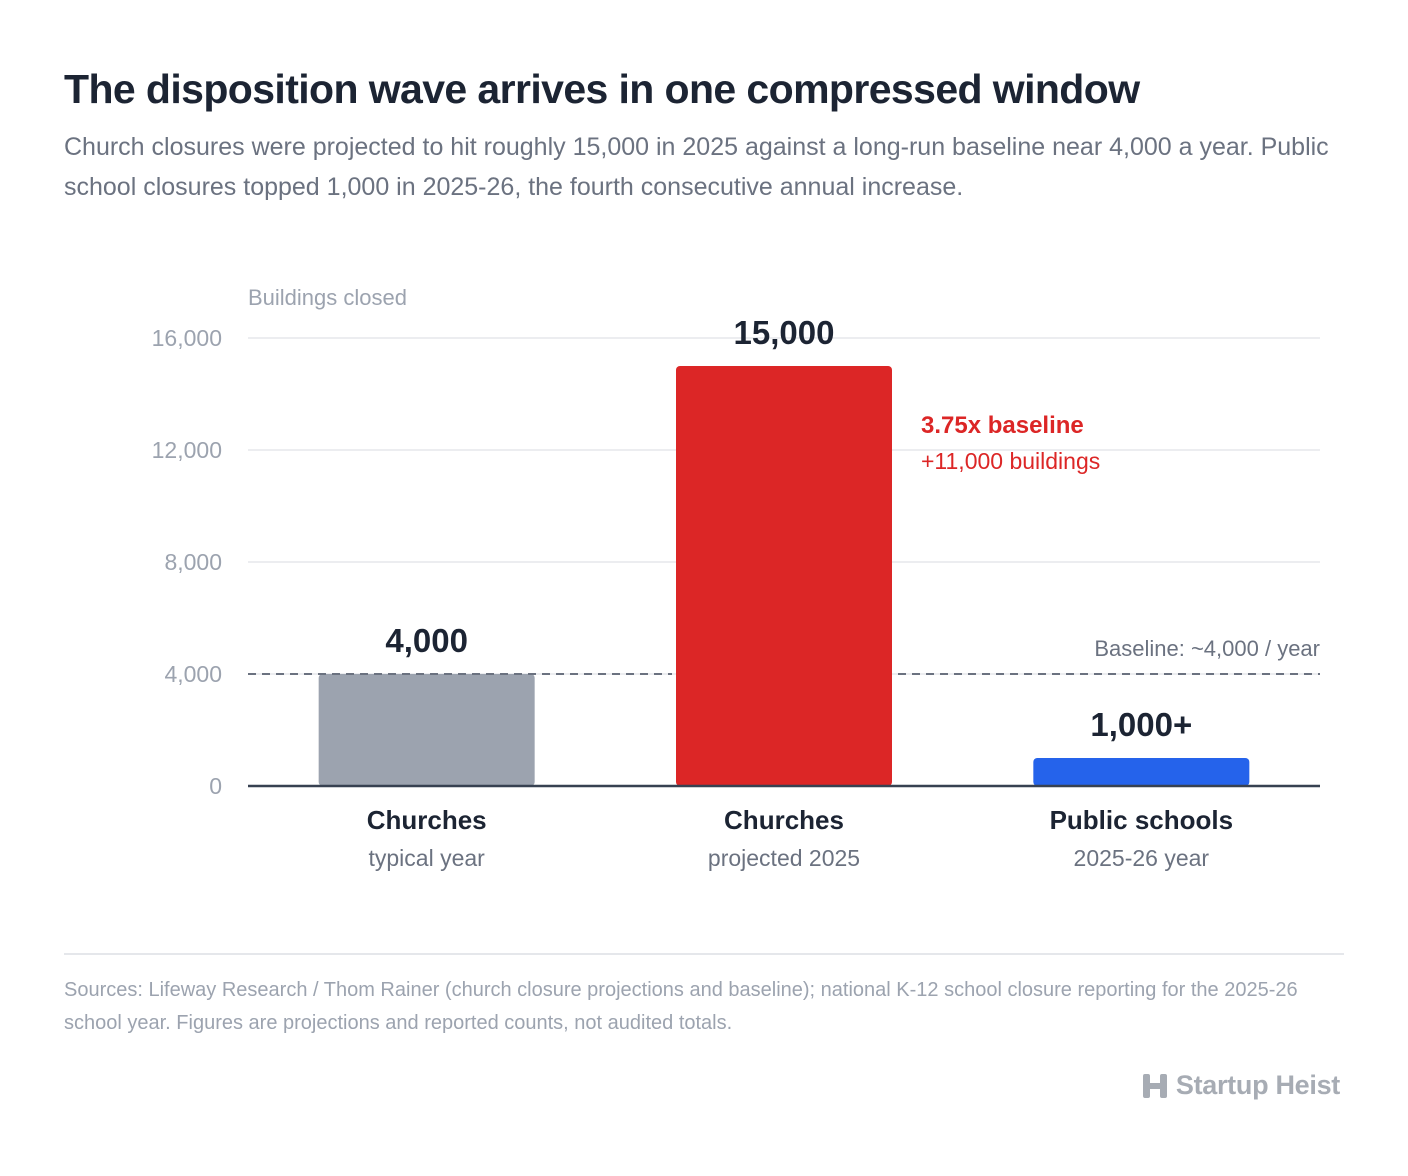  Describe the element at coordinates (704, 954) in the screenshot. I see `footer-divider` at that location.